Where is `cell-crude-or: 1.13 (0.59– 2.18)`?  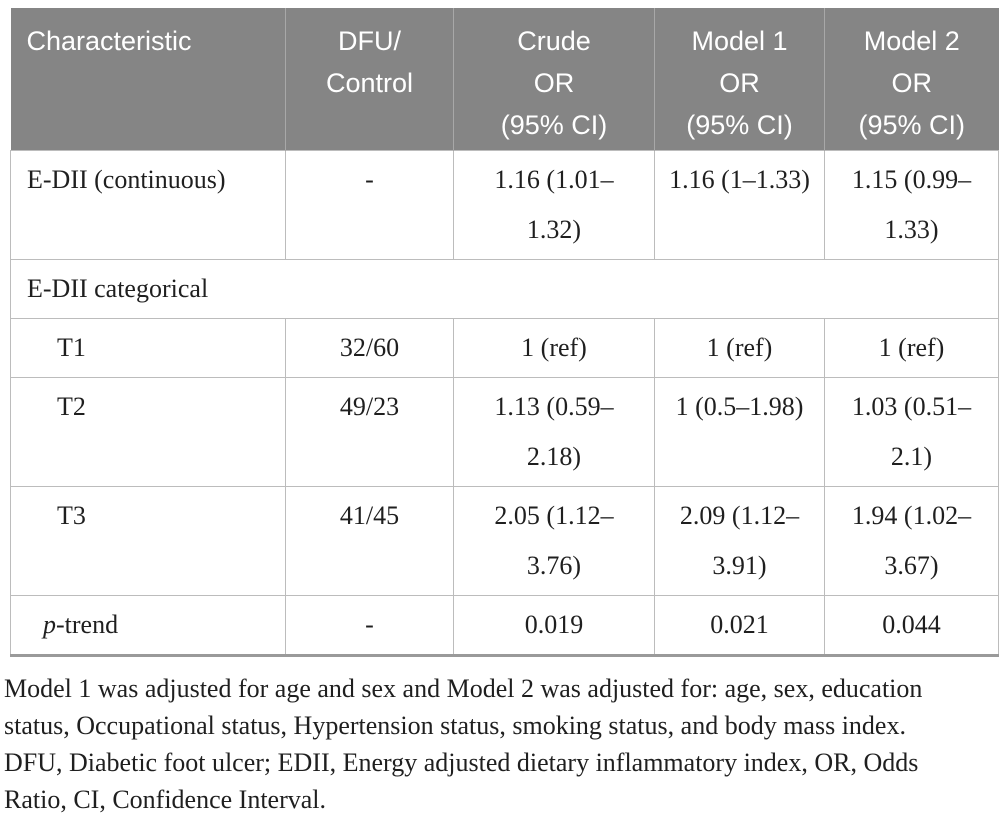 cell-crude-or: 1.13 (0.59– 2.18) is located at coordinates (554, 432).